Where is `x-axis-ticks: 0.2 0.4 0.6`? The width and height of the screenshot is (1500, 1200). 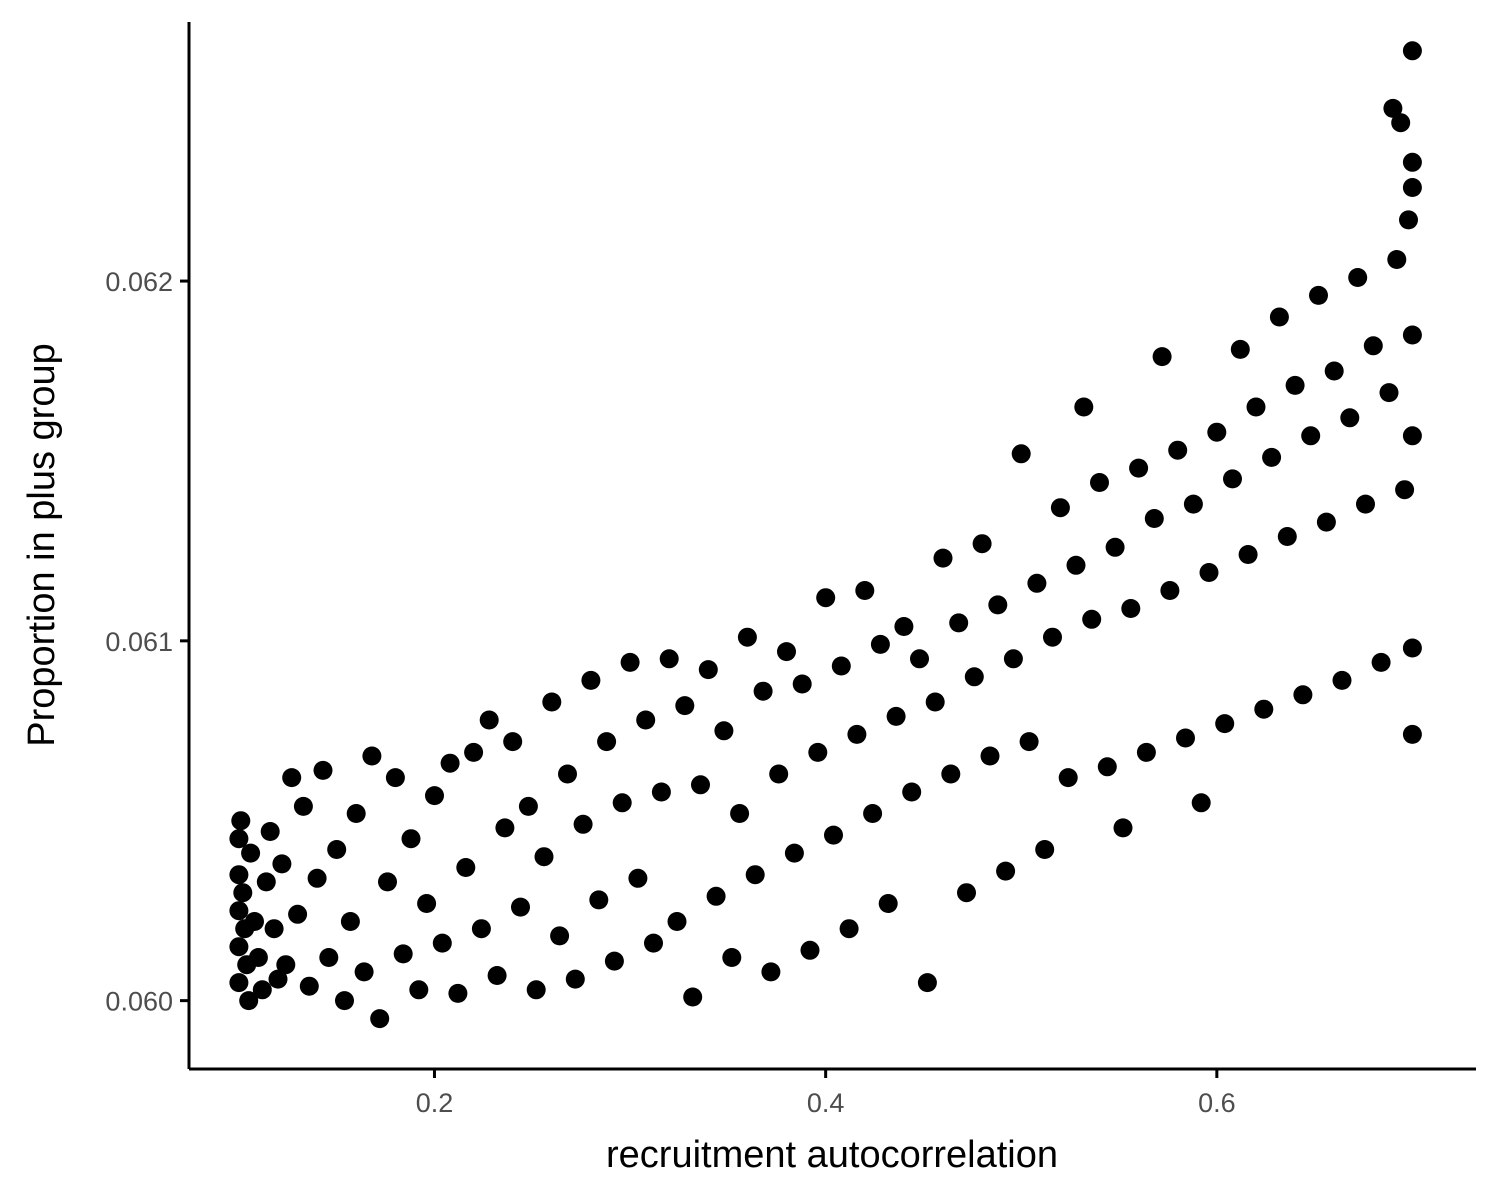 x-axis-ticks: 0.2 0.4 0.6 is located at coordinates (826, 1093).